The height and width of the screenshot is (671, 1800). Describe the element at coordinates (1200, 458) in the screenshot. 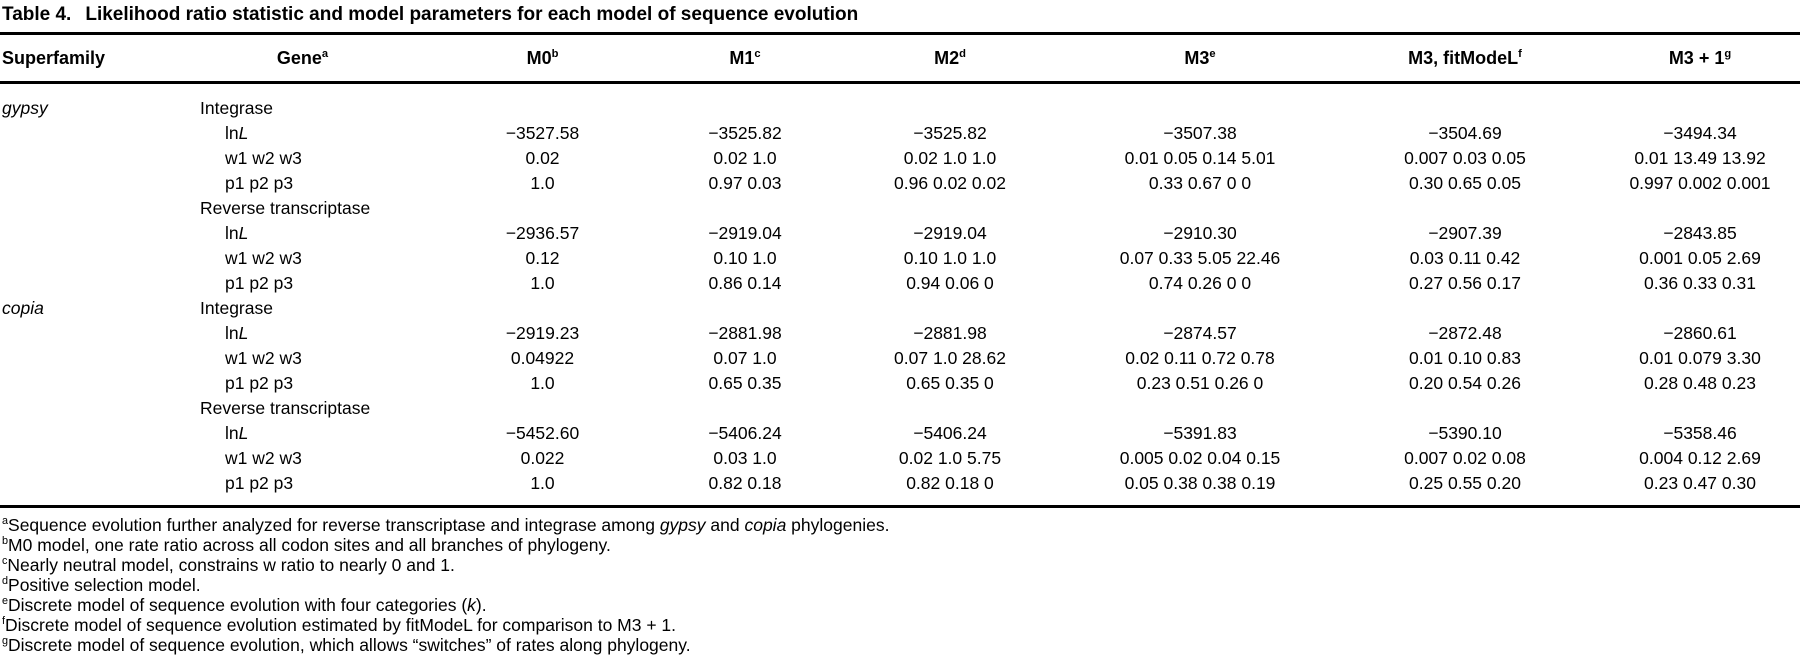

I see `value-cell: 0.005 0.02 0.04 0.15` at that location.